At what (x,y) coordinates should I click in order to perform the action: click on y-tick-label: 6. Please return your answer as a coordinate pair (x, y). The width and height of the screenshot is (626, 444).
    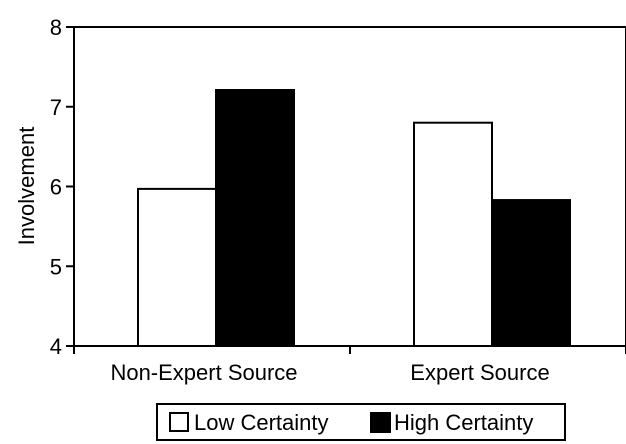
    Looking at the image, I should click on (56, 187).